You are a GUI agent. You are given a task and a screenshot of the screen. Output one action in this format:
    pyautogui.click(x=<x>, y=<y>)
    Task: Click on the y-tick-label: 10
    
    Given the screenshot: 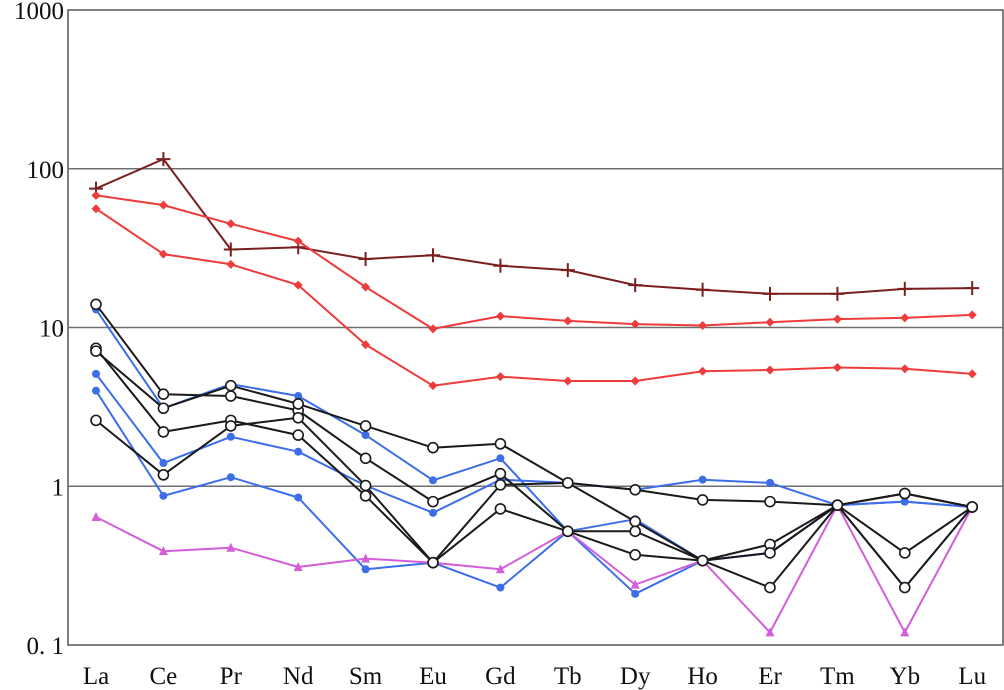 What is the action you would take?
    pyautogui.click(x=51, y=329)
    